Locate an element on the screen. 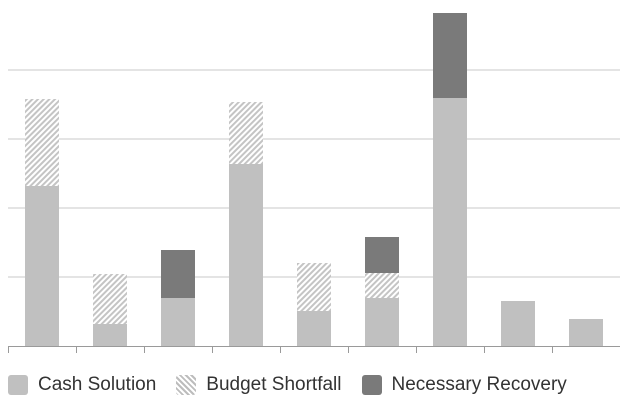  legend-swatch-budget-shortfall is located at coordinates (186, 385).